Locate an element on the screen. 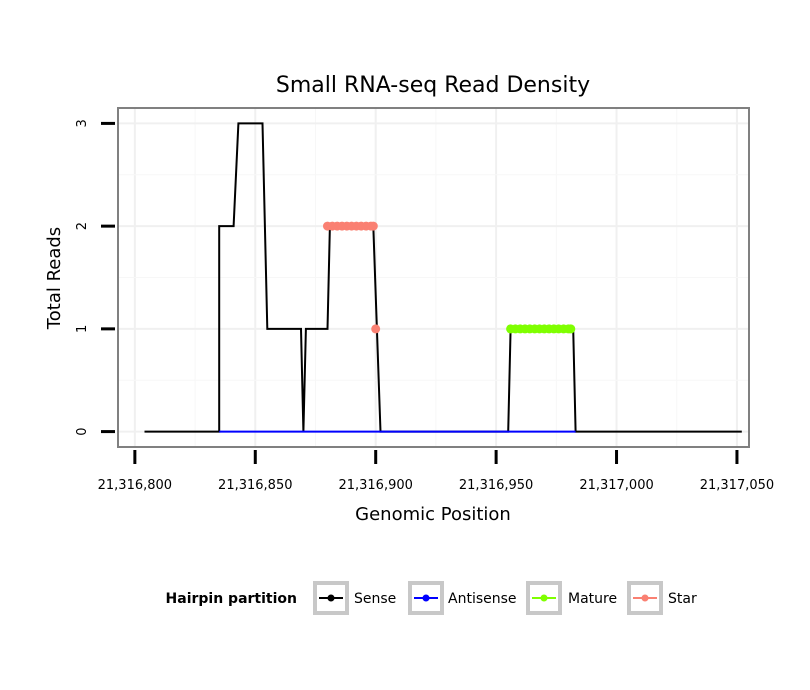  chart-title: Small RNA-seq Read Density is located at coordinates (433, 85).